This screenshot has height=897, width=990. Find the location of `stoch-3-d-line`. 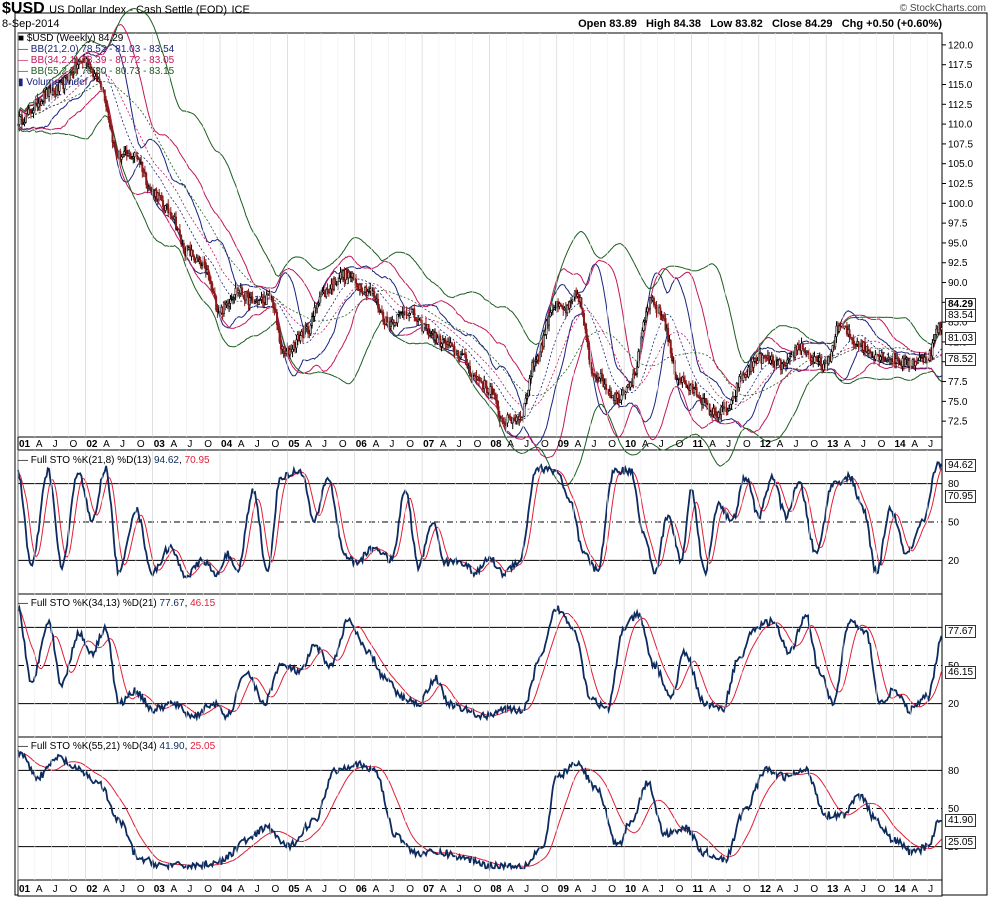

stoch-3-d-line is located at coordinates (479, 809).